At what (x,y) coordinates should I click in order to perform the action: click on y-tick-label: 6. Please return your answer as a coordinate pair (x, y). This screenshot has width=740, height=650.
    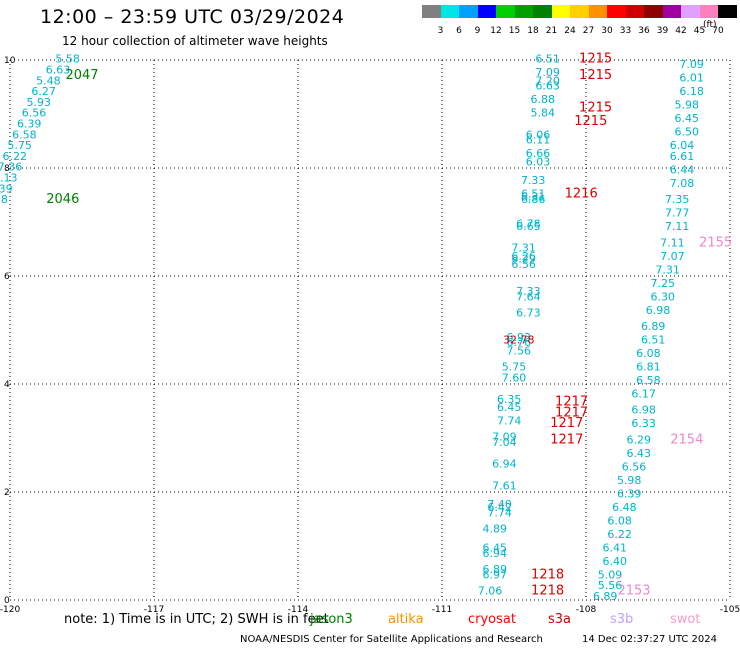
    Looking at the image, I should click on (7, 277).